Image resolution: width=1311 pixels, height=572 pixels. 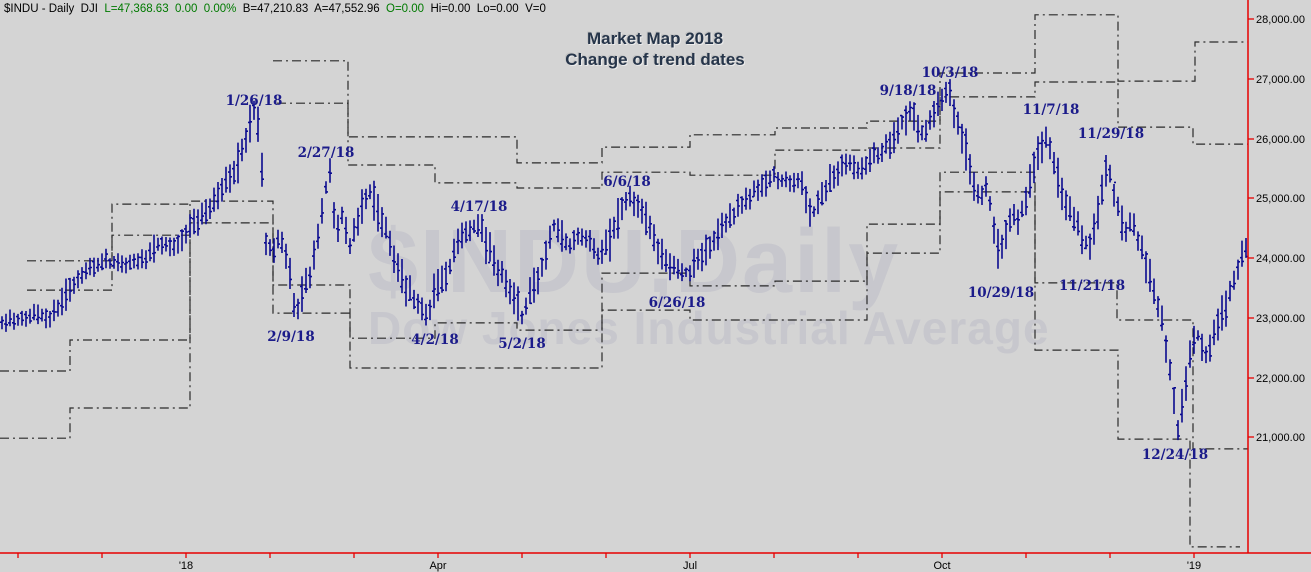 What do you see at coordinates (709, 328) in the screenshot?
I see `watermark-name: Dow Jones Industrial Average` at bounding box center [709, 328].